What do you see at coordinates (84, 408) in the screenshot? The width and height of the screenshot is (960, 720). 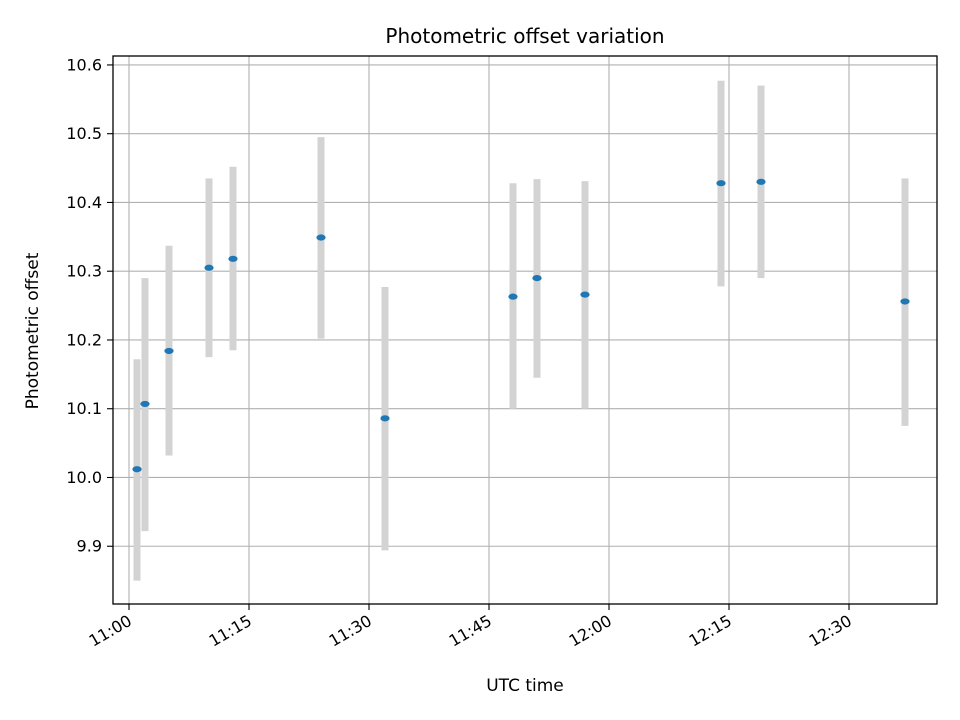 I see `y-tick-label: 10.1` at bounding box center [84, 408].